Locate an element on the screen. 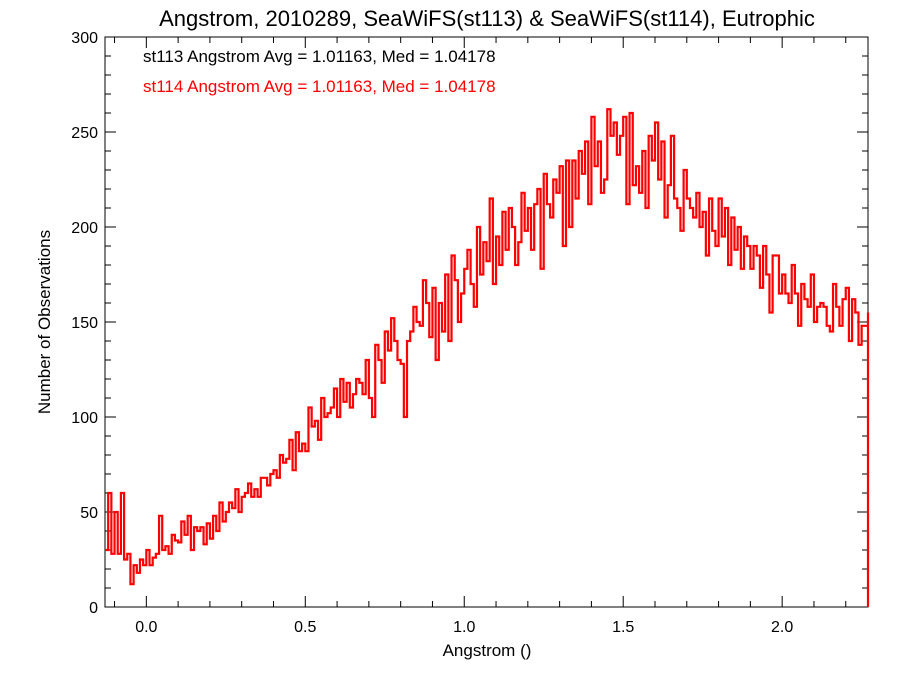 The image size is (900, 675). x-tick-label: 1.5 is located at coordinates (623, 627).